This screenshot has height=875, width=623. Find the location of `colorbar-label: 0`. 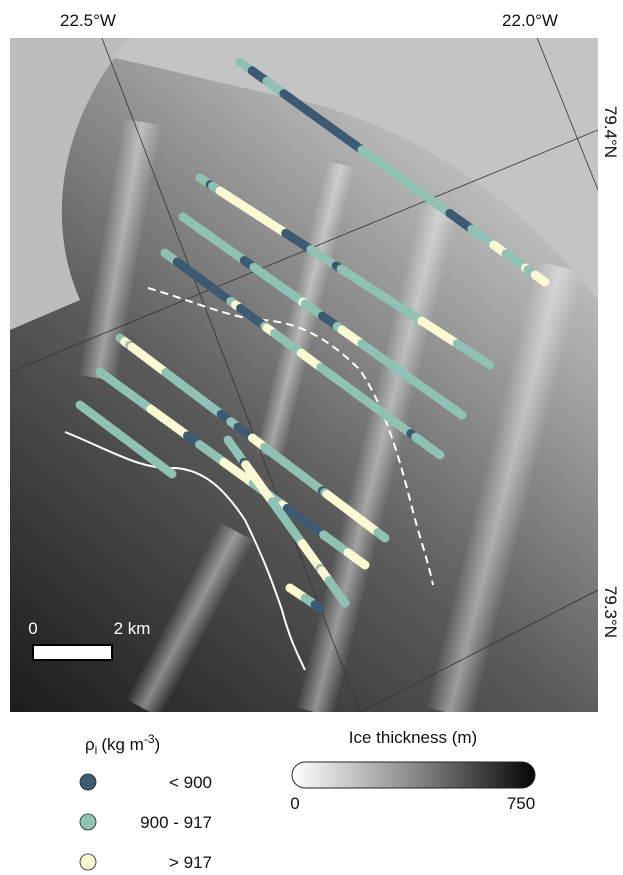

colorbar-label: 0 is located at coordinates (294, 803).